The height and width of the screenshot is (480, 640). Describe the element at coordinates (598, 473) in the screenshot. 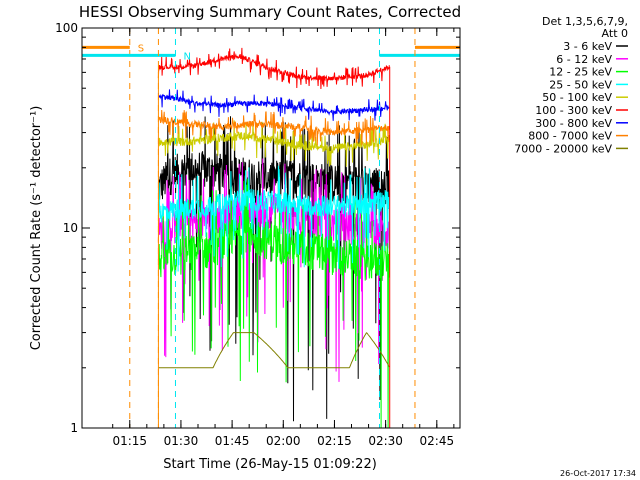

I see `timestamp: 26-Oct-2017 17:34` at that location.